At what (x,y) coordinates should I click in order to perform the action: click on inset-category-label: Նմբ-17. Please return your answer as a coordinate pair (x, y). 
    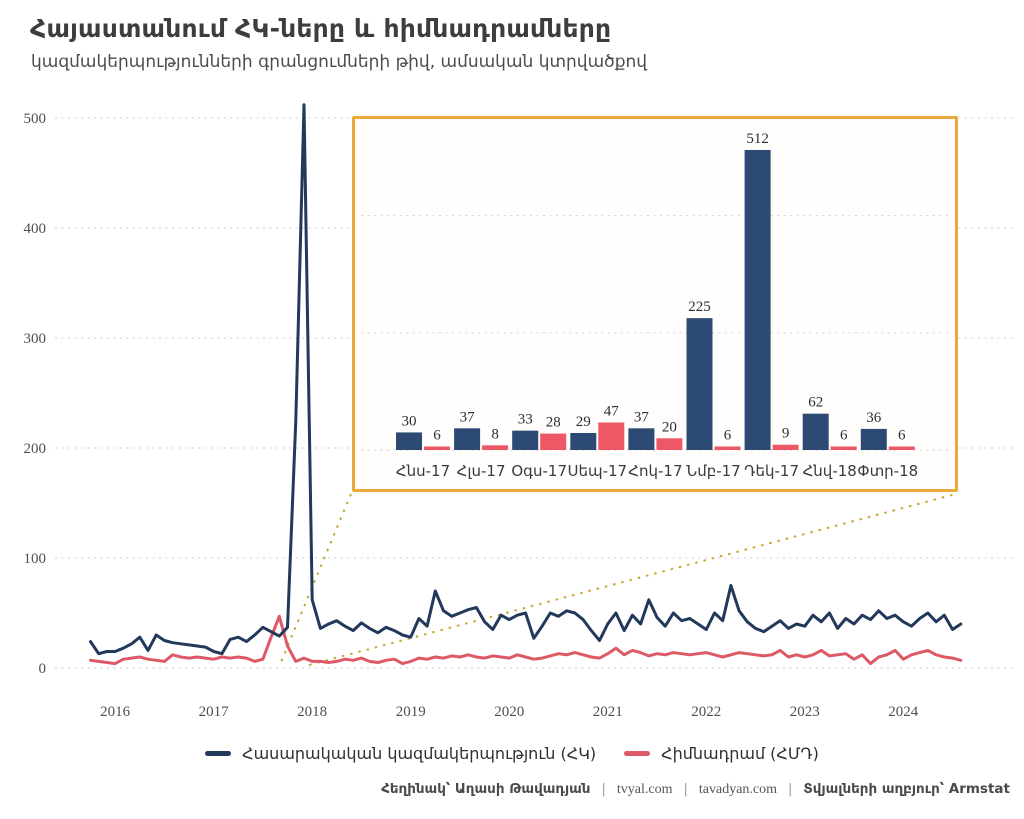
    Looking at the image, I should click on (713, 471).